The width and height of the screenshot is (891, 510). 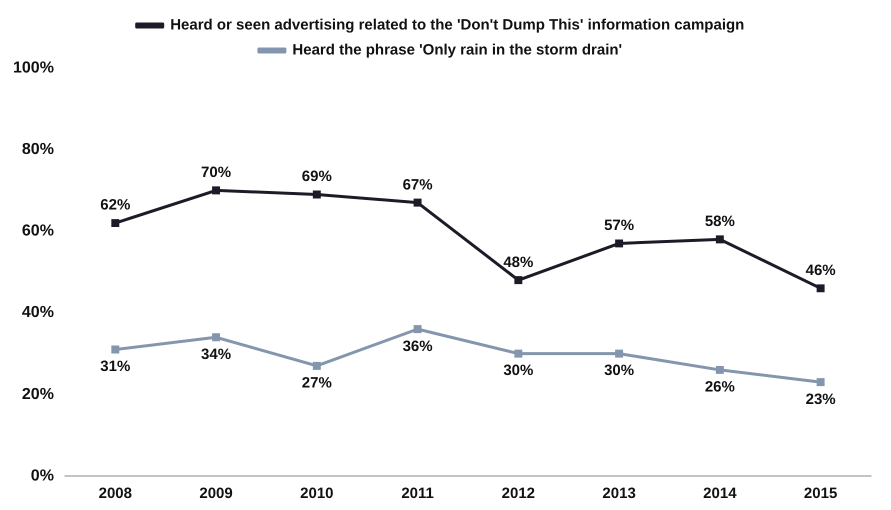 What do you see at coordinates (417, 493) in the screenshot?
I see `x-tick-label: 2011` at bounding box center [417, 493].